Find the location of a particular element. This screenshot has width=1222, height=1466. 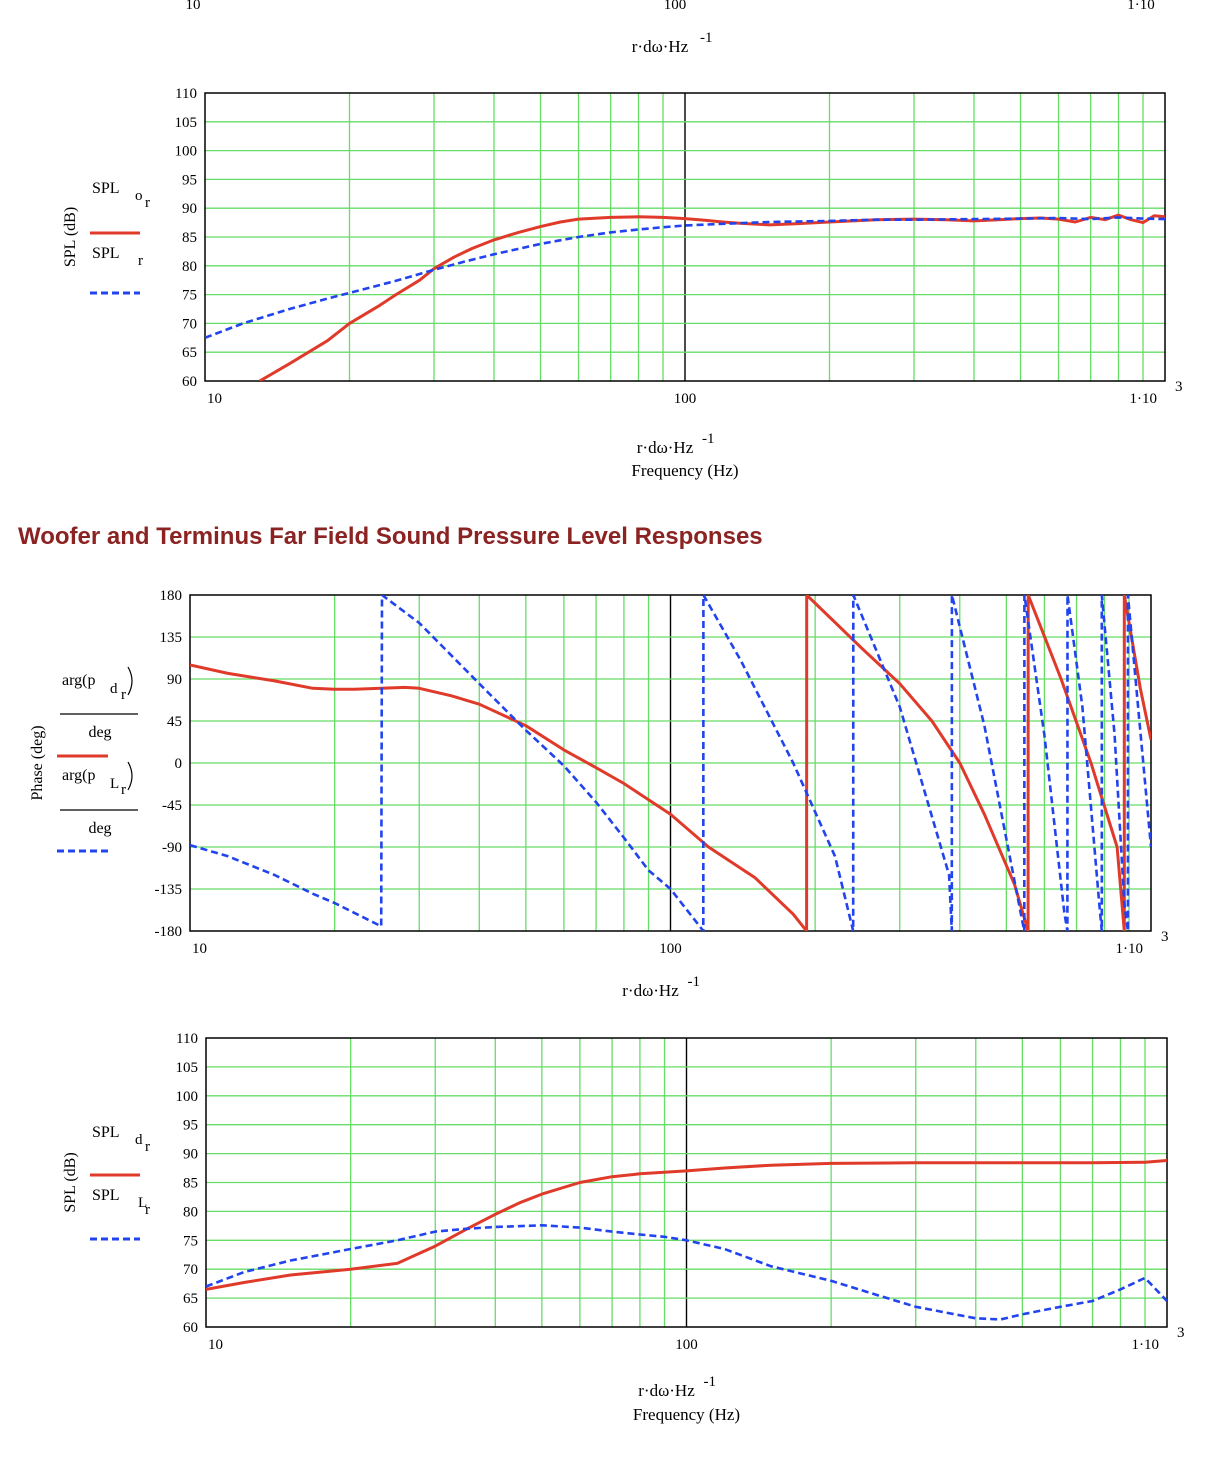

top-partial-tick-100: 100 is located at coordinates (675, 6).